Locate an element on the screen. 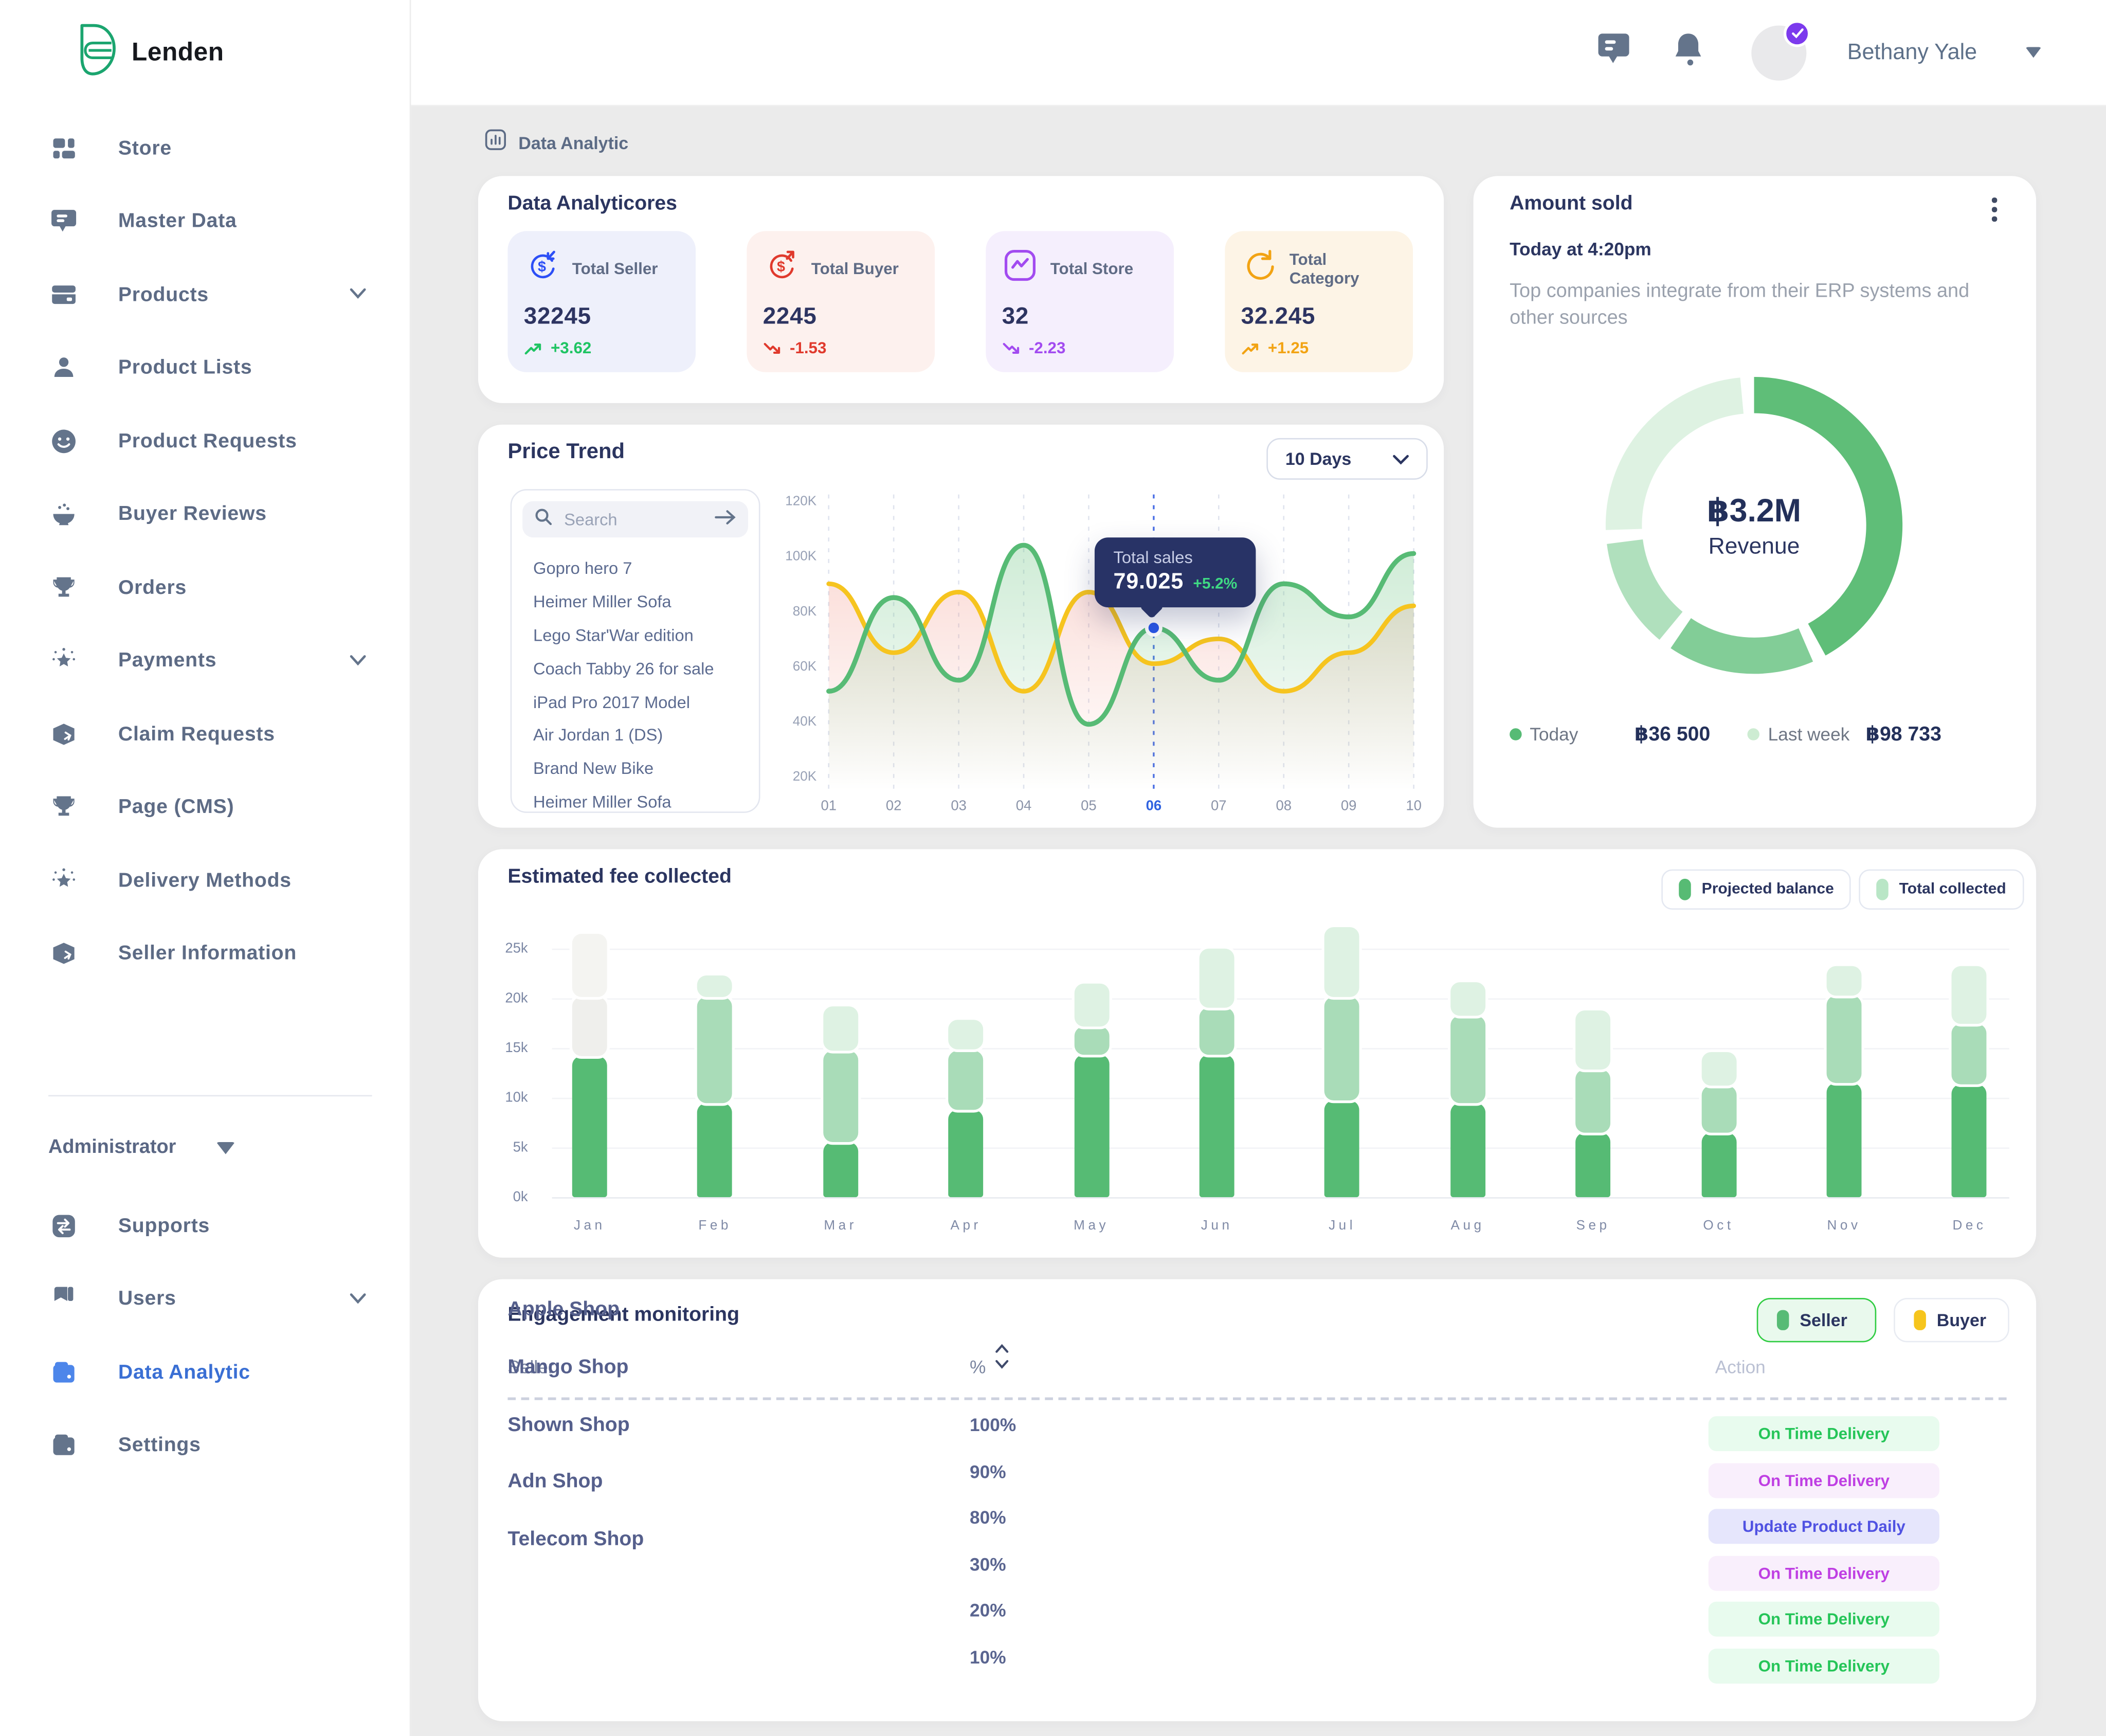  sidebar-item-payments: Payments is located at coordinates (205, 660).